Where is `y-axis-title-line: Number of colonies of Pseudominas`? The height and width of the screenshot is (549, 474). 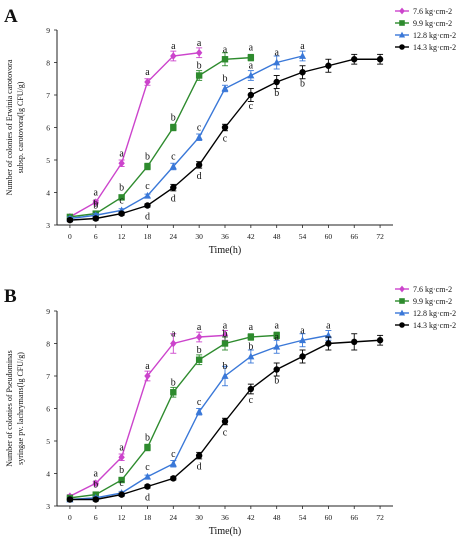 y-axis-title-line: Number of colonies of Pseudominas is located at coordinates (9, 408).